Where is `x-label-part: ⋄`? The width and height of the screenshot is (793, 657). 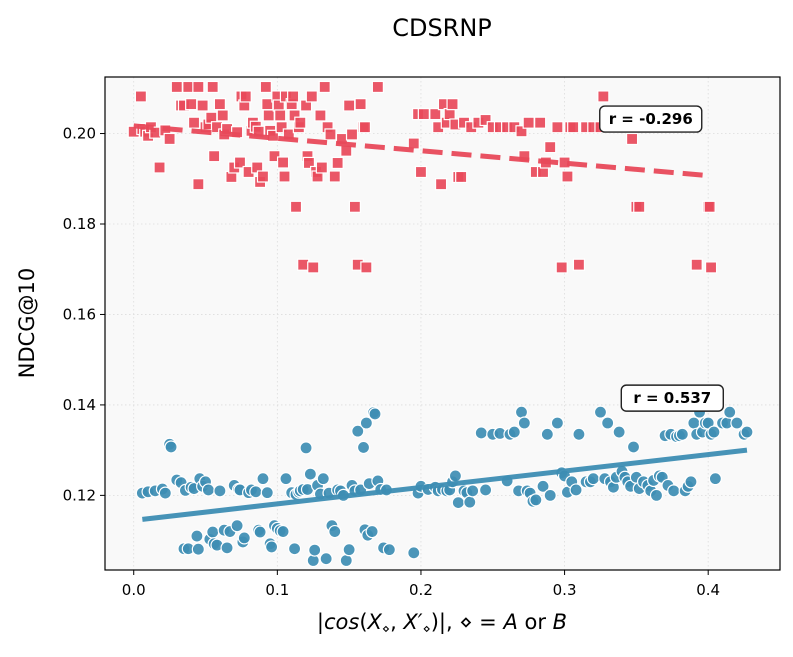 x-label-part: ⋄ is located at coordinates (386, 629).